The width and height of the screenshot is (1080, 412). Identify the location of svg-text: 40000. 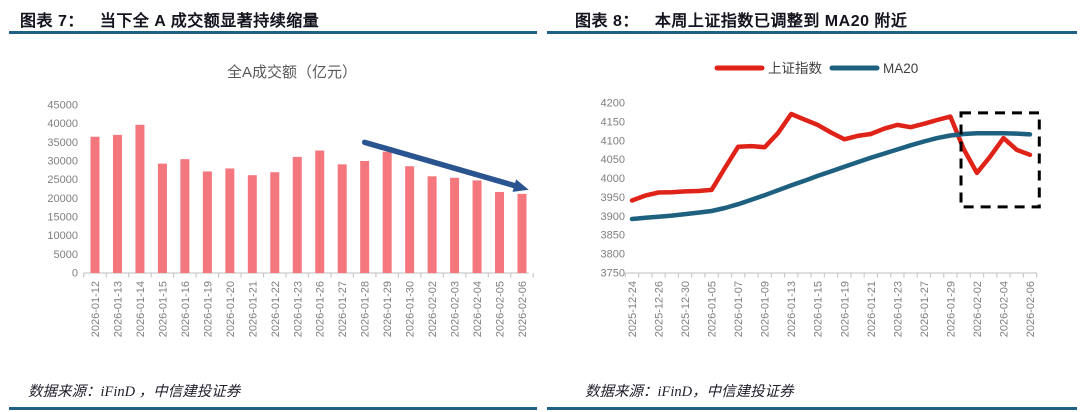
(62, 124).